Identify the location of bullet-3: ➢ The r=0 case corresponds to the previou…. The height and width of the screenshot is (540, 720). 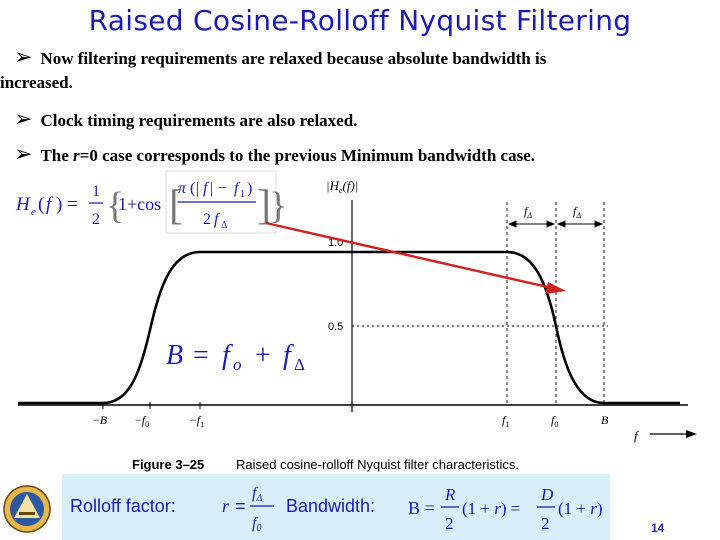
(274, 155).